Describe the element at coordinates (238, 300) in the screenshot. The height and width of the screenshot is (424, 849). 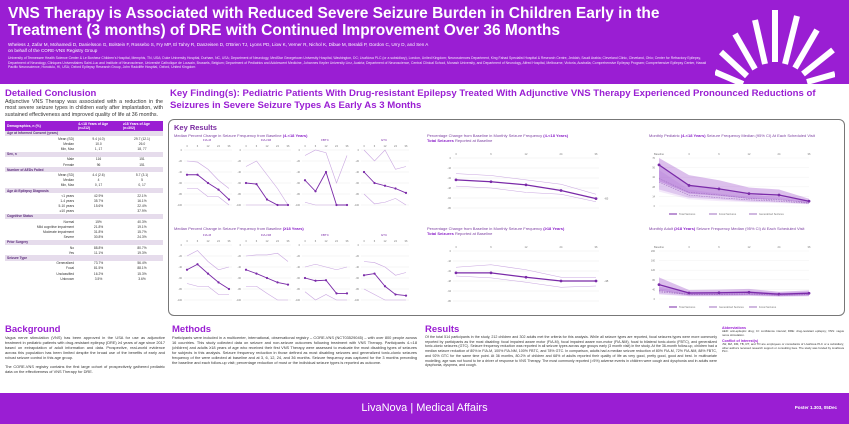
I see `y-tick-label: -100` at that location.